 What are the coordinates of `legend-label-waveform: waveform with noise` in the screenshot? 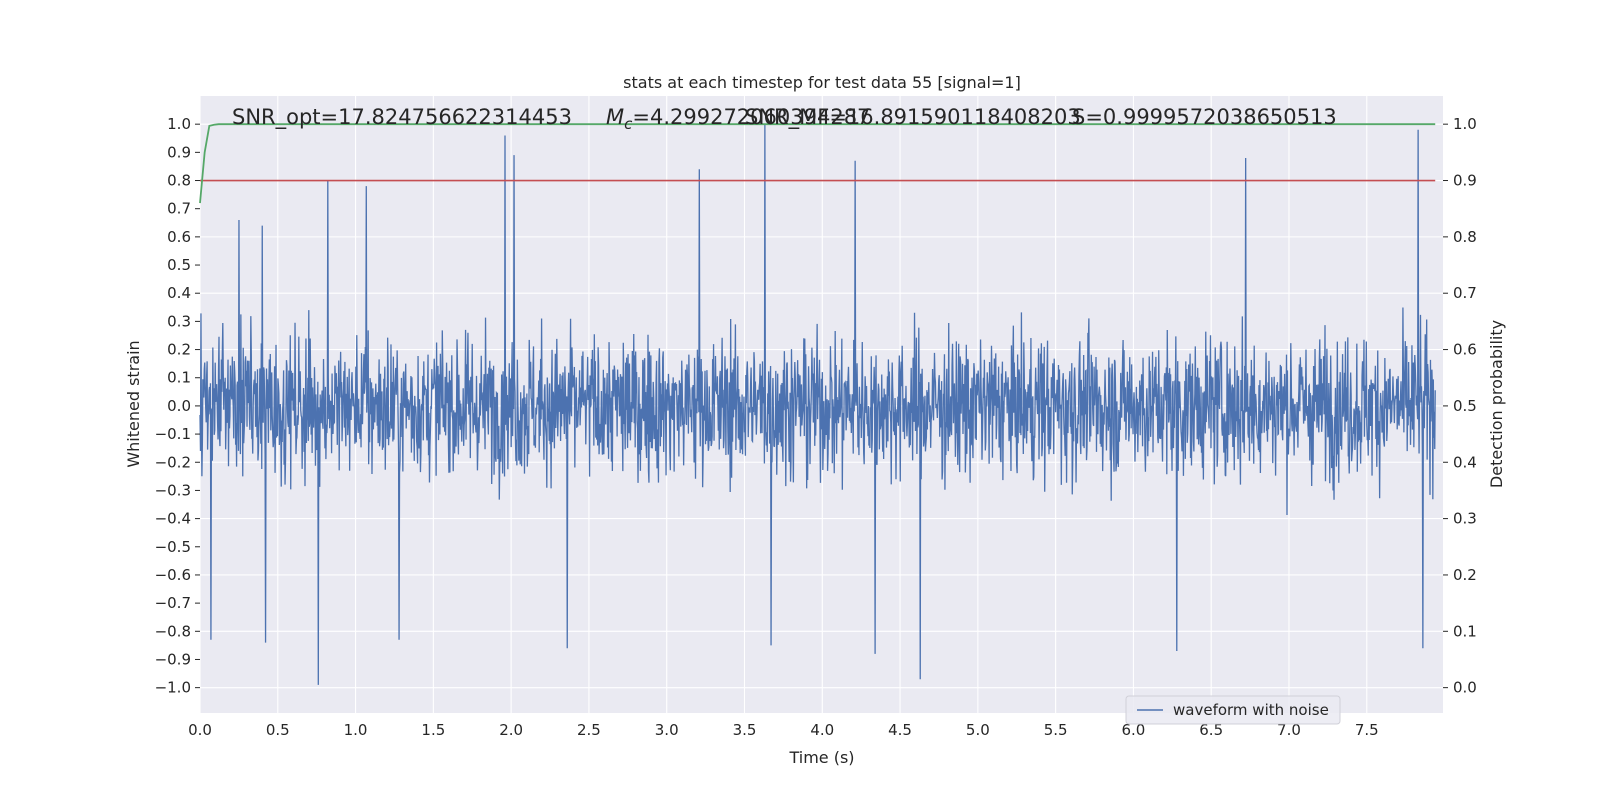 It's located at (1251, 710).